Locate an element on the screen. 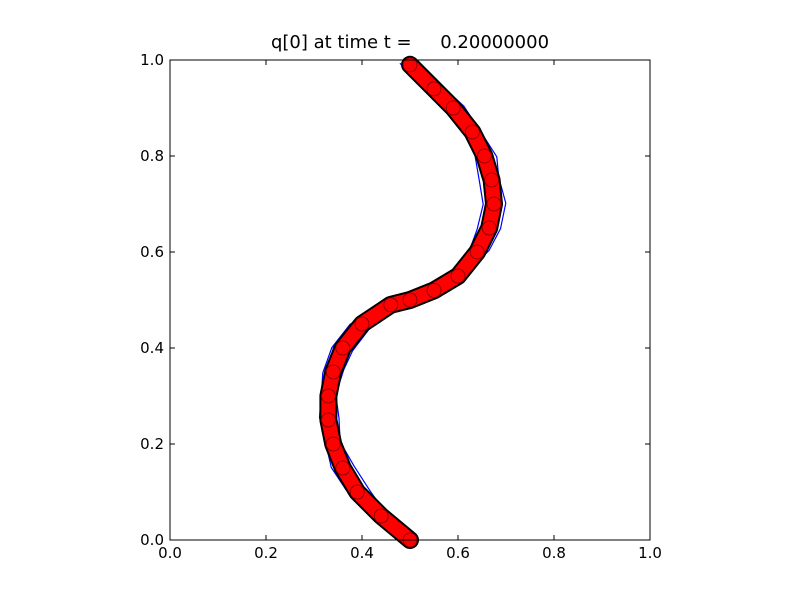 Image resolution: width=800 pixels, height=600 pixels. x-tick-label: 0.4 is located at coordinates (362, 553).